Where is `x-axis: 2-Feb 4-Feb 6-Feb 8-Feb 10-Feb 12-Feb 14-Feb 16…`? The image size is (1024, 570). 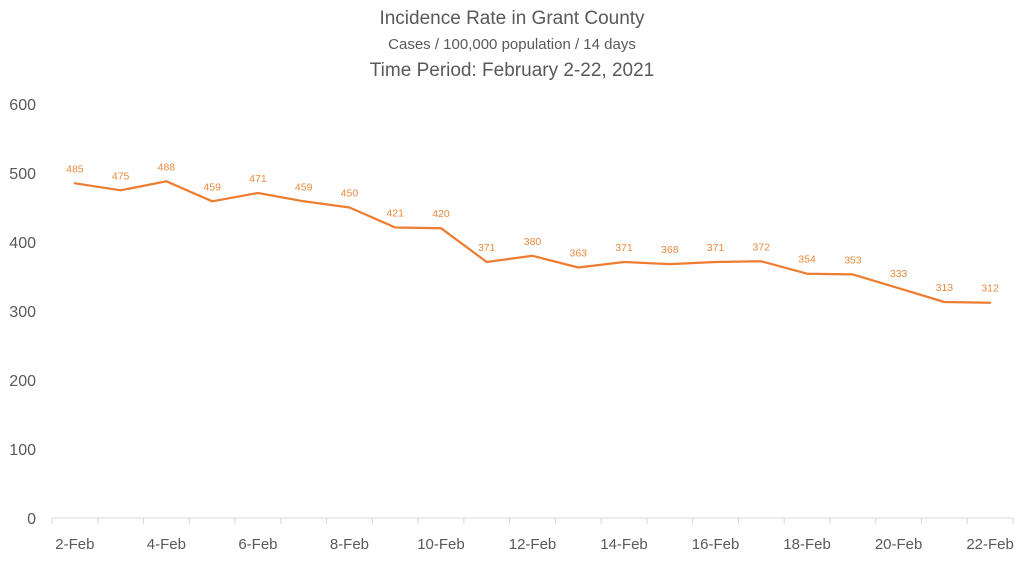 x-axis: 2-Feb 4-Feb 6-Feb 8-Feb 10-Feb 12-Feb 14-Feb 16… is located at coordinates (532, 535).